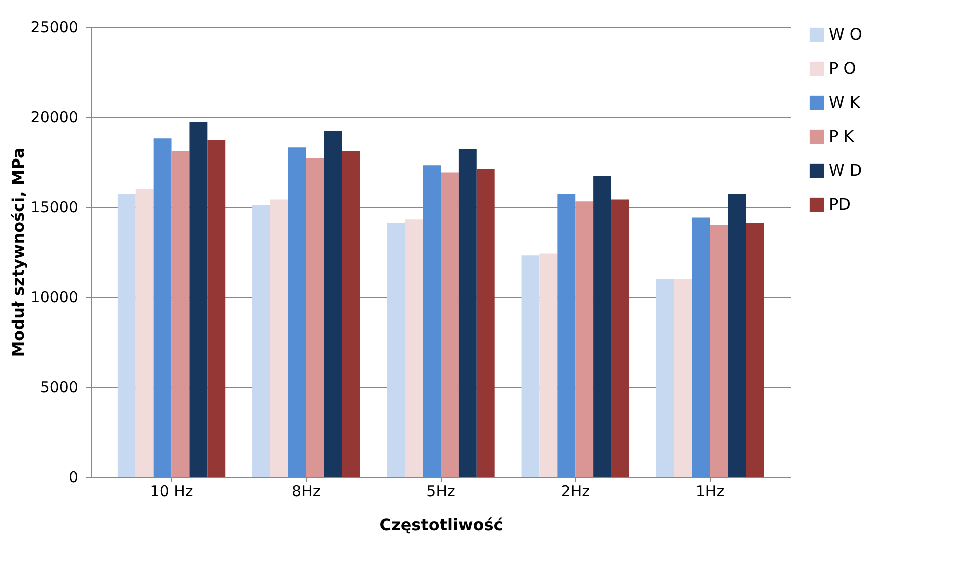 The image size is (960, 587). I want to click on legend-label: W O, so click(845, 34).